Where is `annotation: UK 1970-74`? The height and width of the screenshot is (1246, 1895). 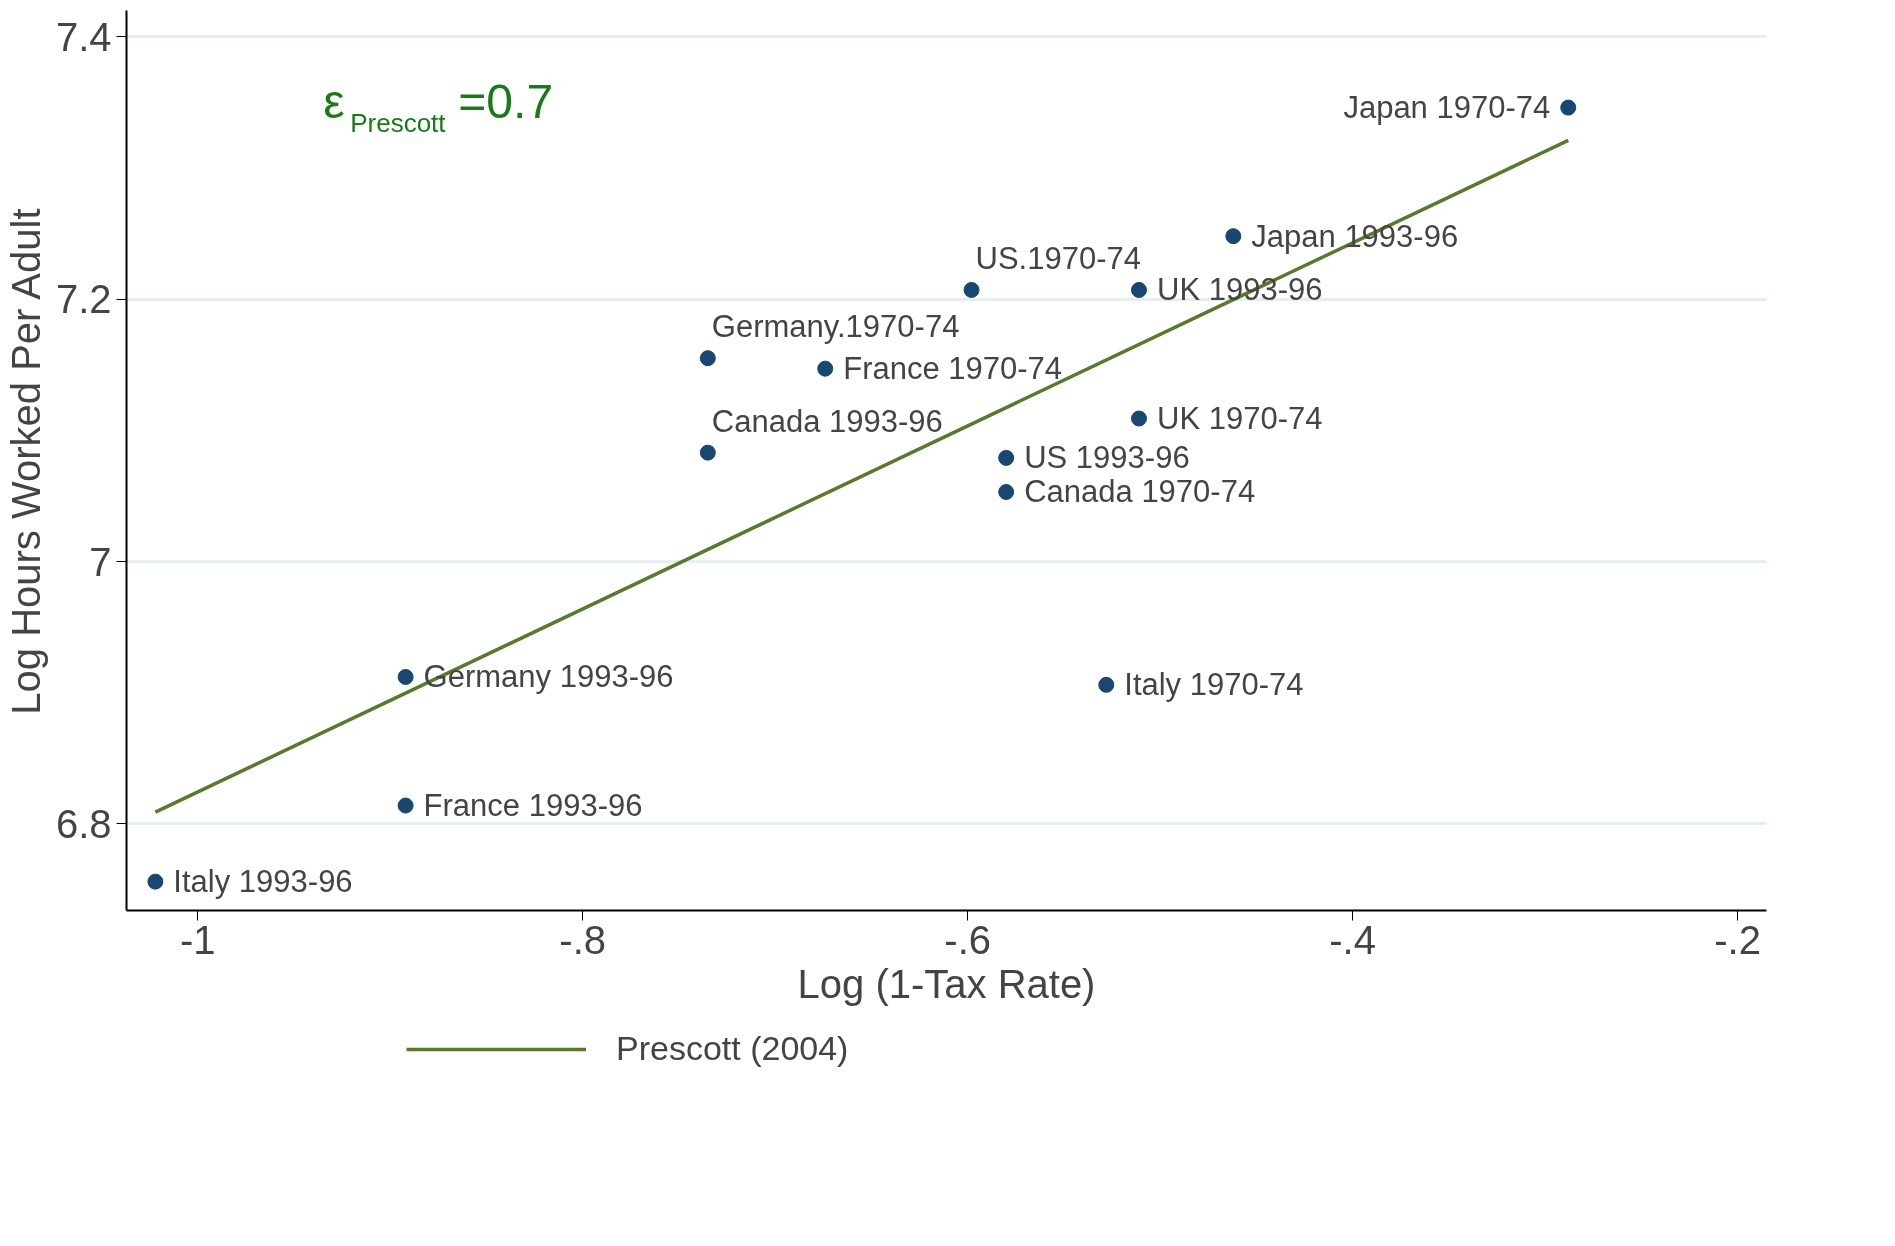
annotation: UK 1970-74 is located at coordinates (1239, 419).